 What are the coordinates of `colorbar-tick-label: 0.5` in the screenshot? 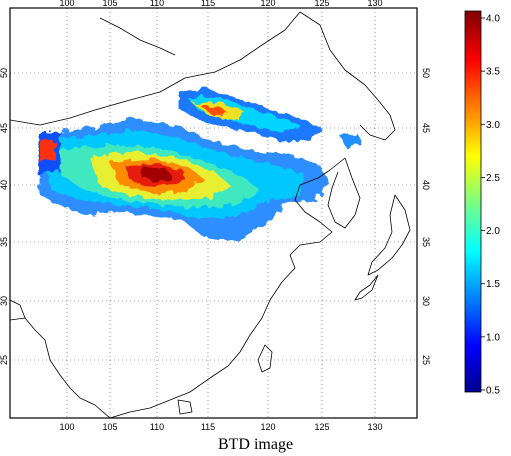 It's located at (493, 391).